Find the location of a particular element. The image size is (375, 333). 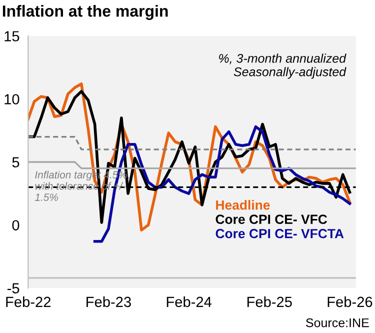

y-tick-label: 5 is located at coordinates (16, 162).